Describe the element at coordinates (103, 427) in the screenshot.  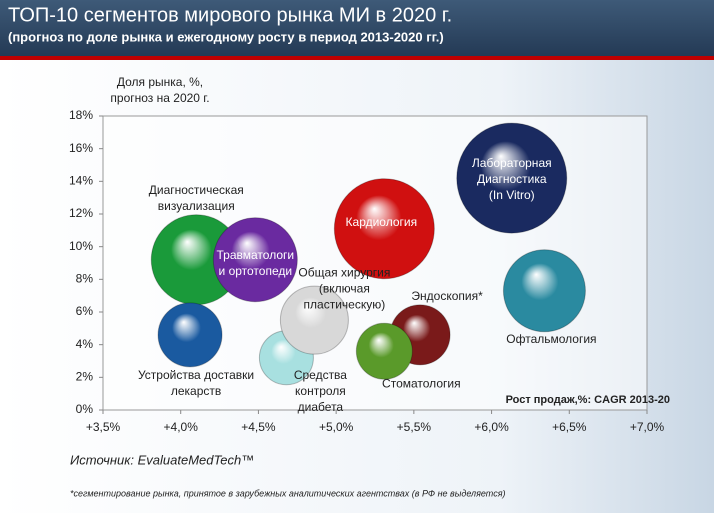
I see `x-tick-label: +3,5%` at that location.